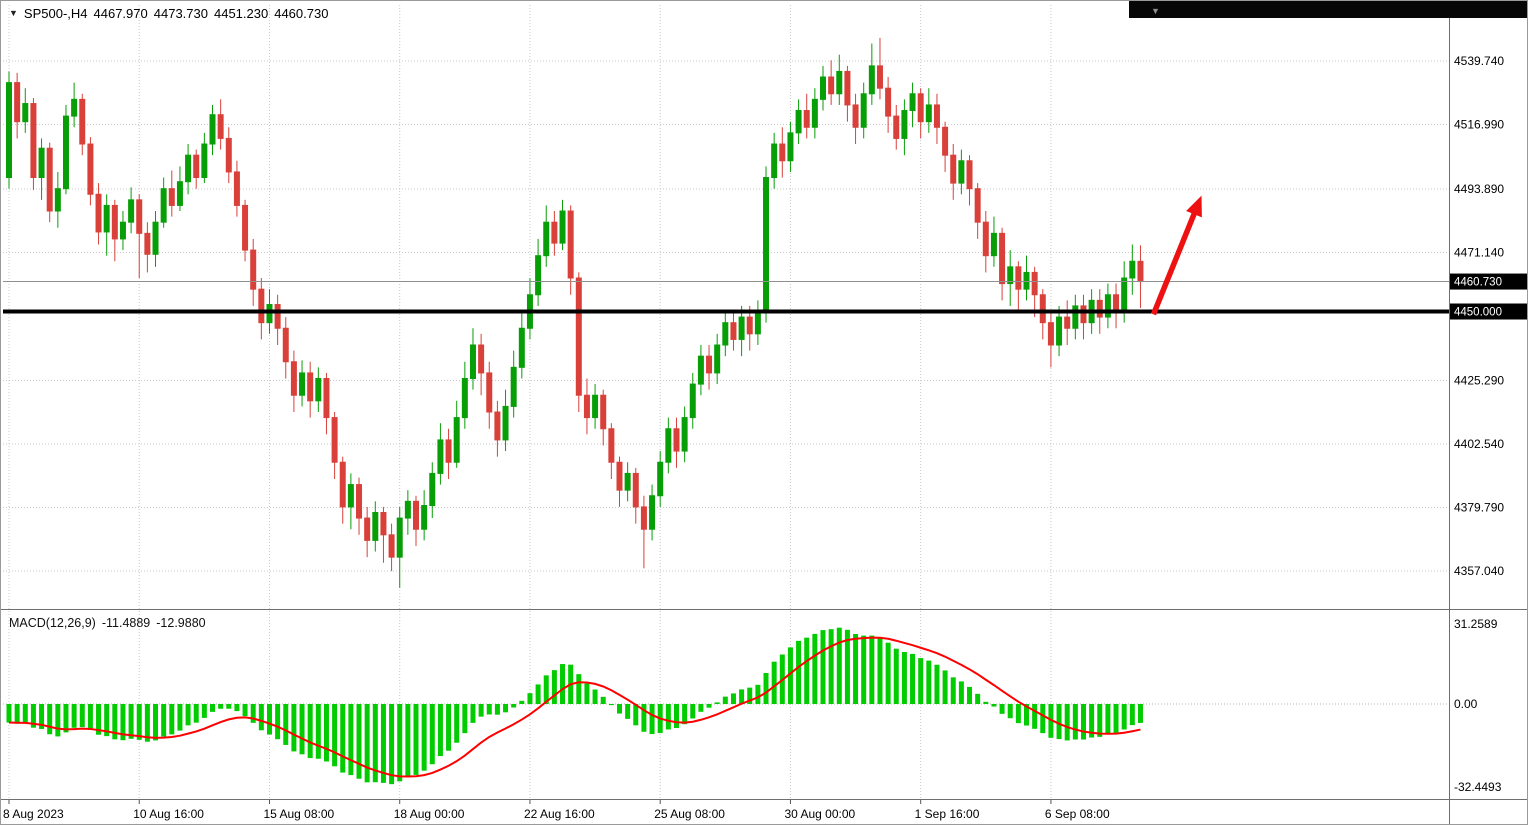  I want to click on macd-axis: 31.2589 0.00 -32.4493, so click(1478, 705).